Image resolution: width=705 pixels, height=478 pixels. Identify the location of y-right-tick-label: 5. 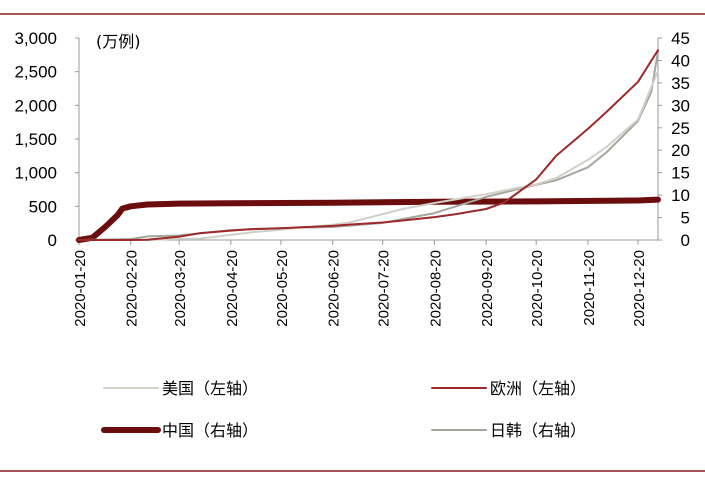
(685, 218).